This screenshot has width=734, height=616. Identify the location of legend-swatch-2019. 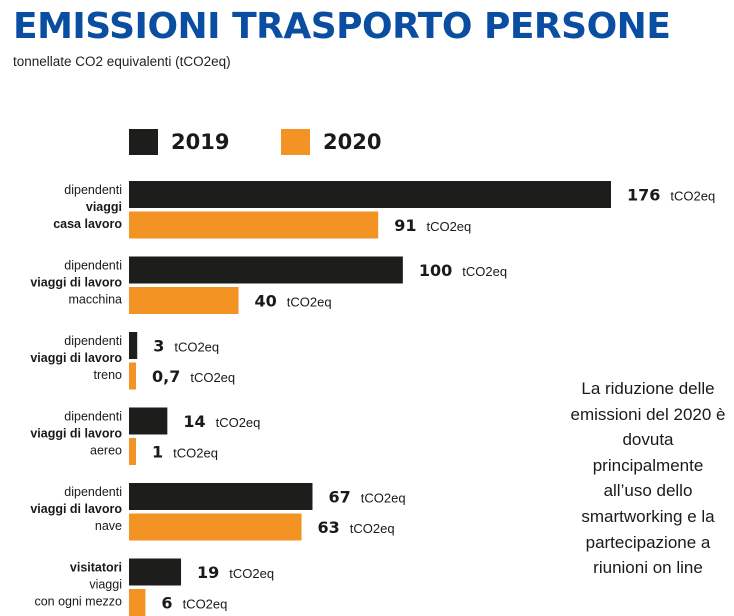
(143, 142).